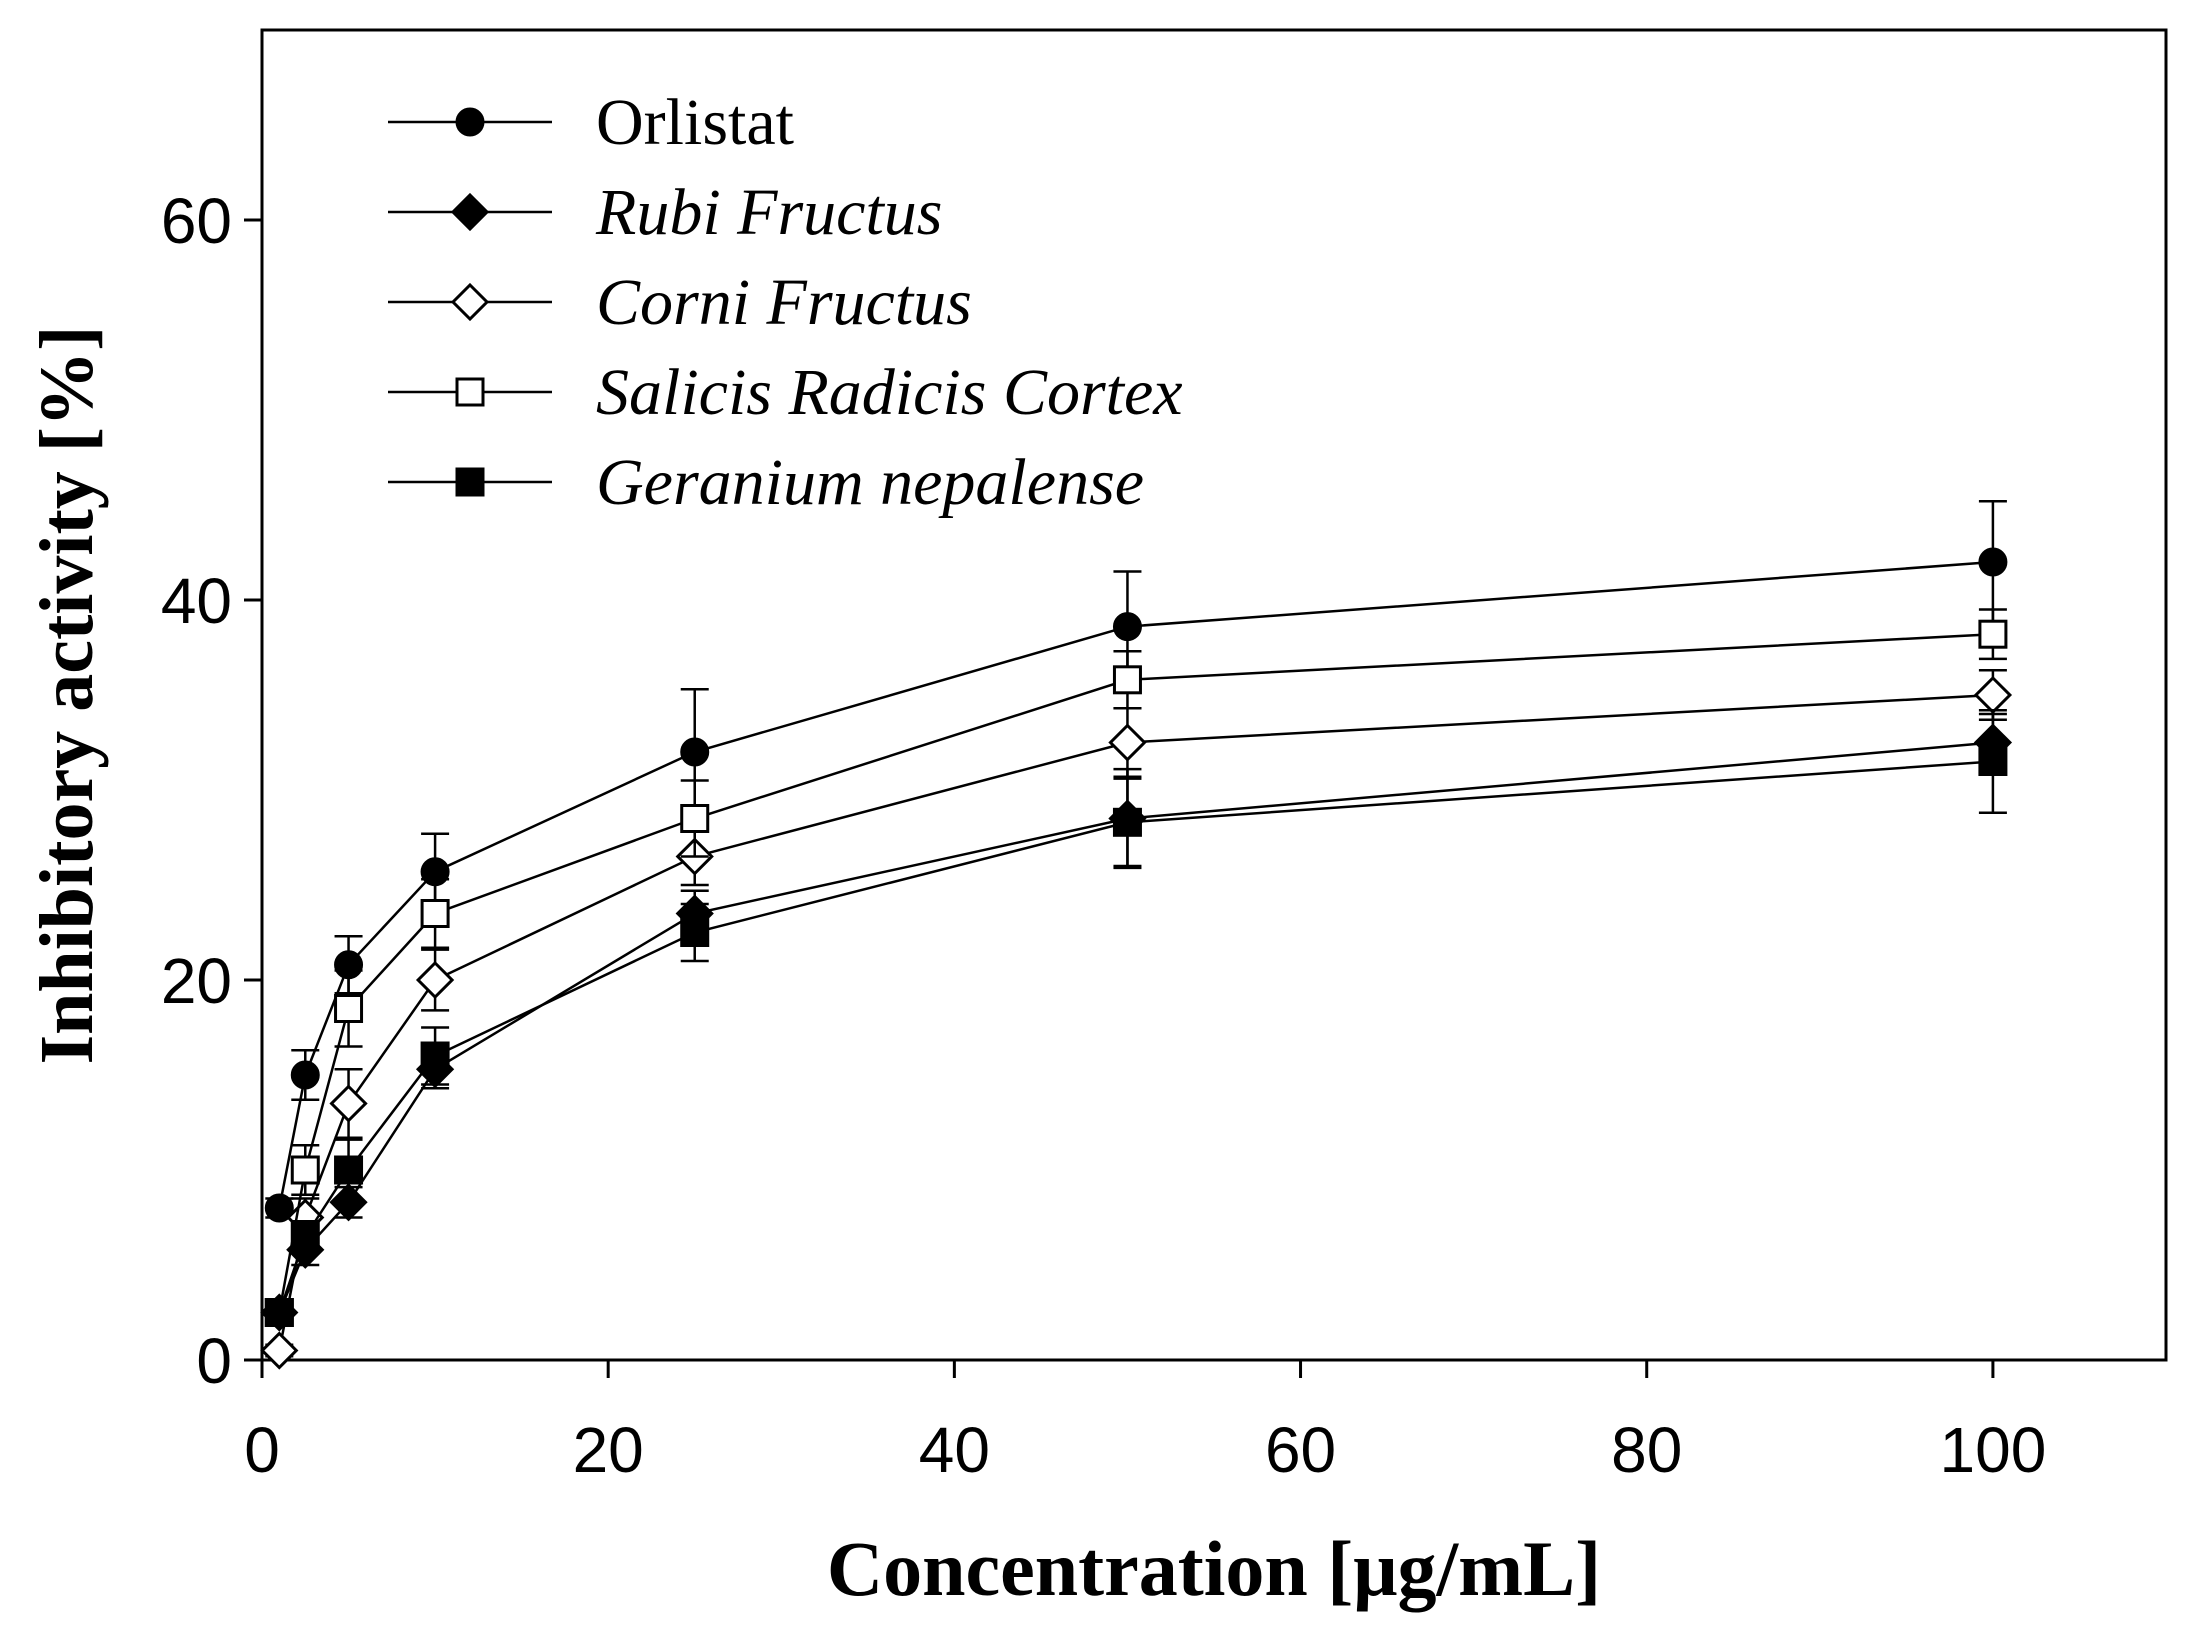  I want to click on legend-item: Rubi Fructus, so click(665, 212).